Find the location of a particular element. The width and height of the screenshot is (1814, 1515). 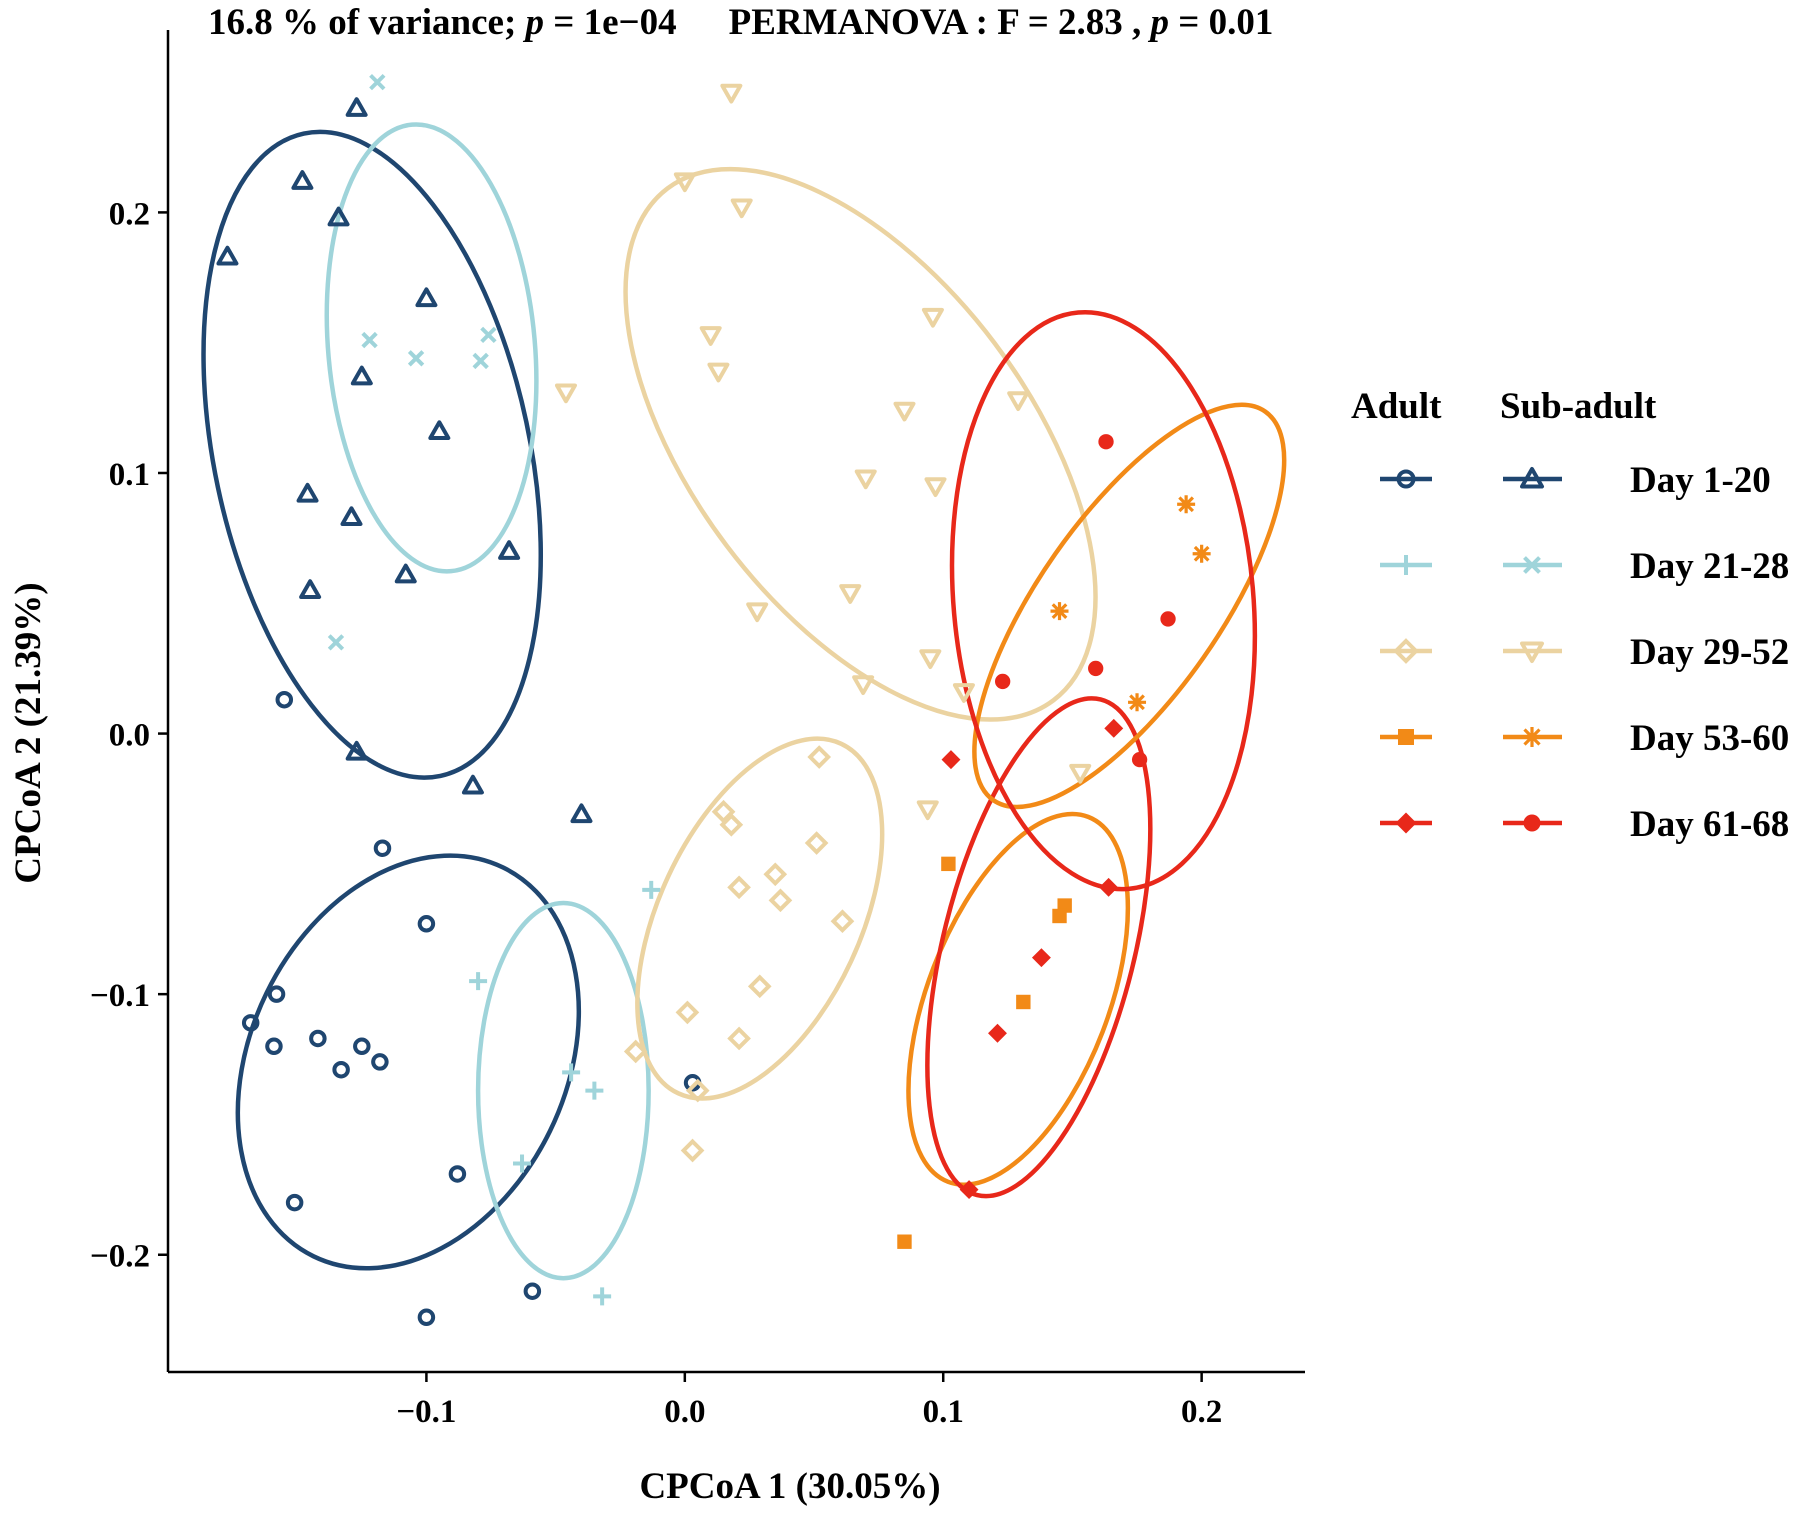

chart-title-part: 16.8 % of variance; is located at coordinates (367, 22).